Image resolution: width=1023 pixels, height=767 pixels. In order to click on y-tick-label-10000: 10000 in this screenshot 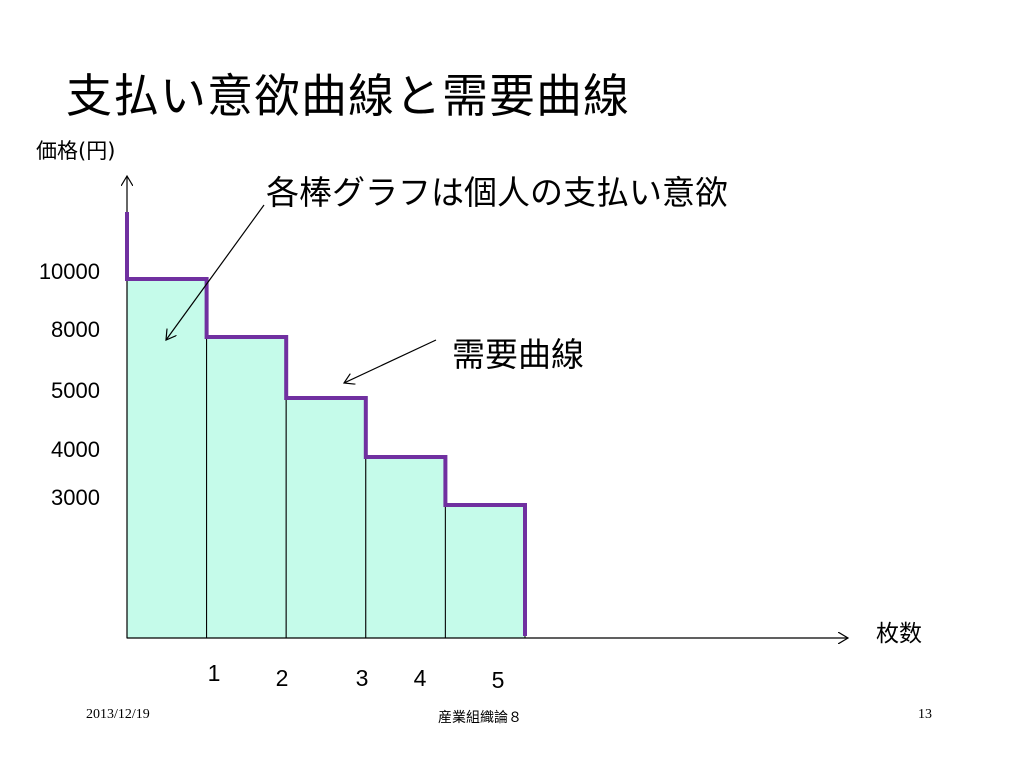, I will do `click(69, 271)`.